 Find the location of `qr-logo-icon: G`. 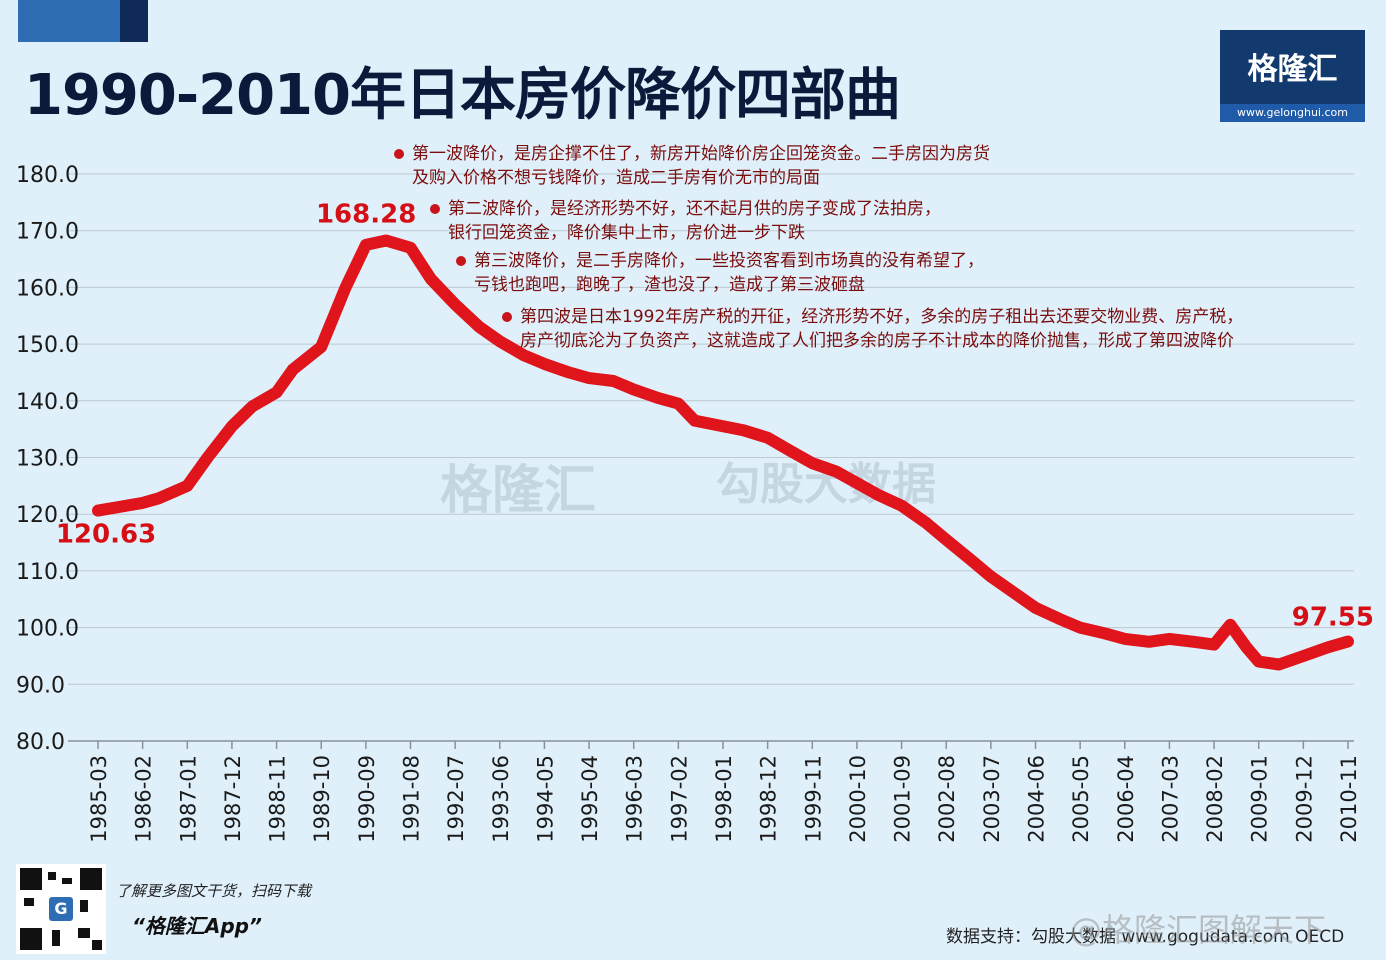

qr-logo-icon: G is located at coordinates (61, 909).